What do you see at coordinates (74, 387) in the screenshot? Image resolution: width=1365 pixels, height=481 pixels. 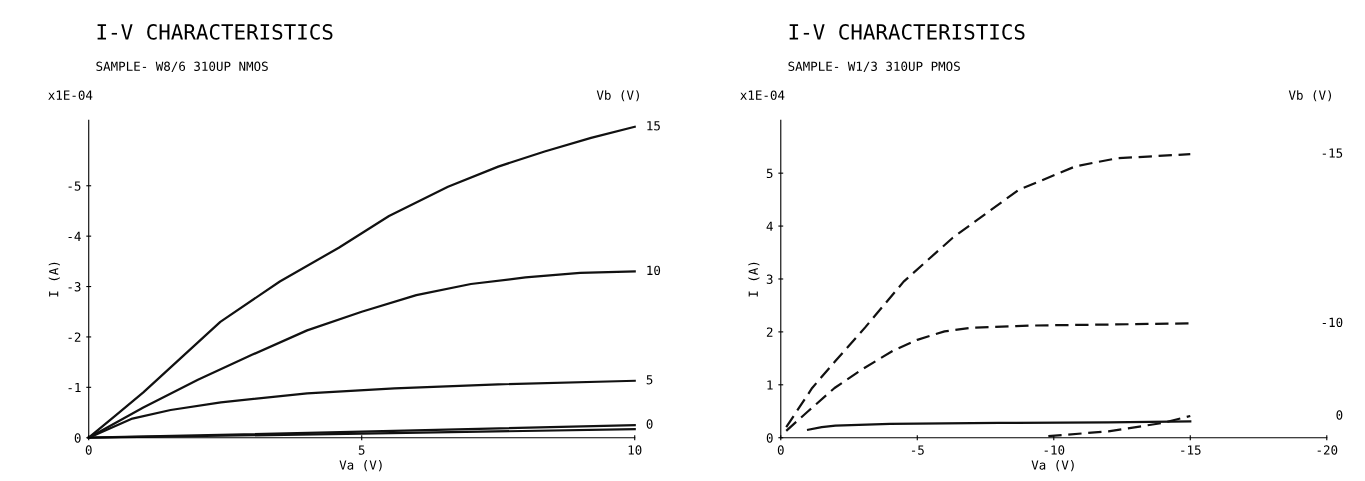 I see `y-tick-label: -1` at bounding box center [74, 387].